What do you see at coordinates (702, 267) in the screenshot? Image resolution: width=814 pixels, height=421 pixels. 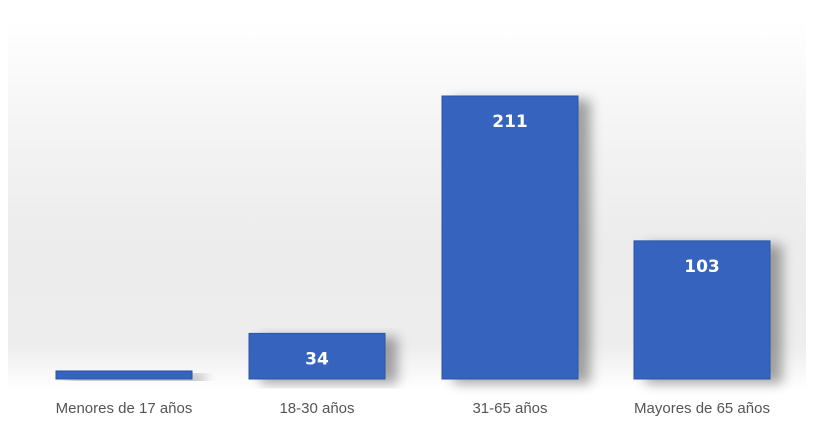 I see `bar-value-label-3: 103` at bounding box center [702, 267].